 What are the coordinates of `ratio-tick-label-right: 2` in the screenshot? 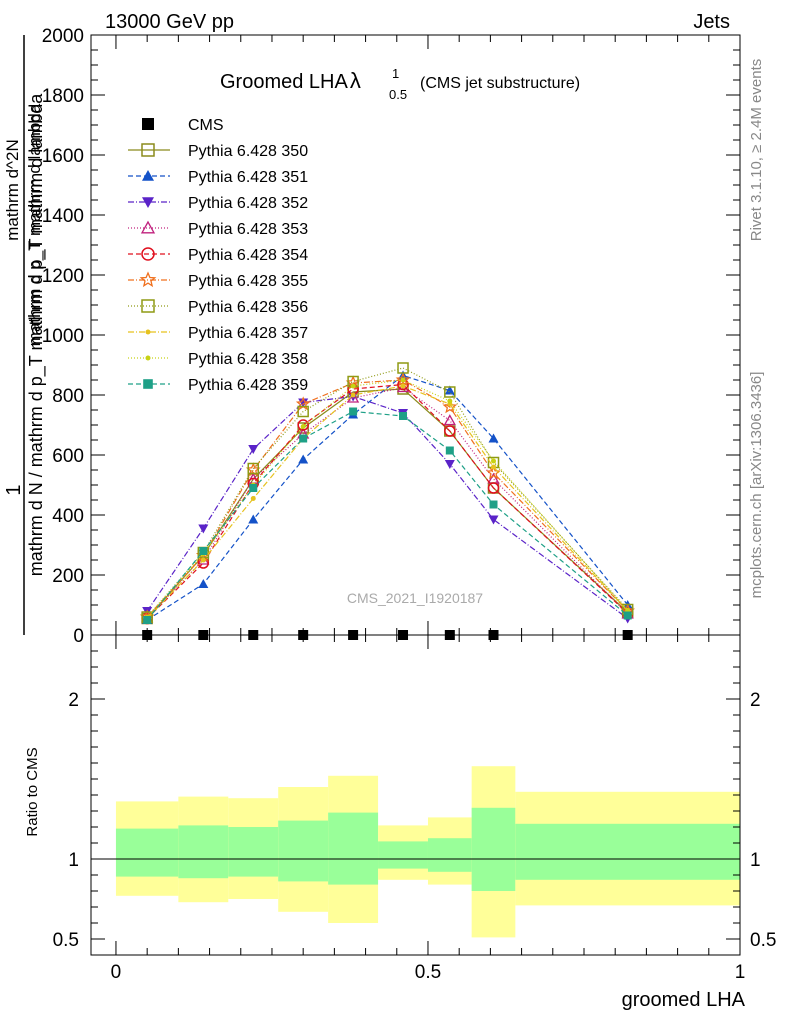 It's located at (755, 700).